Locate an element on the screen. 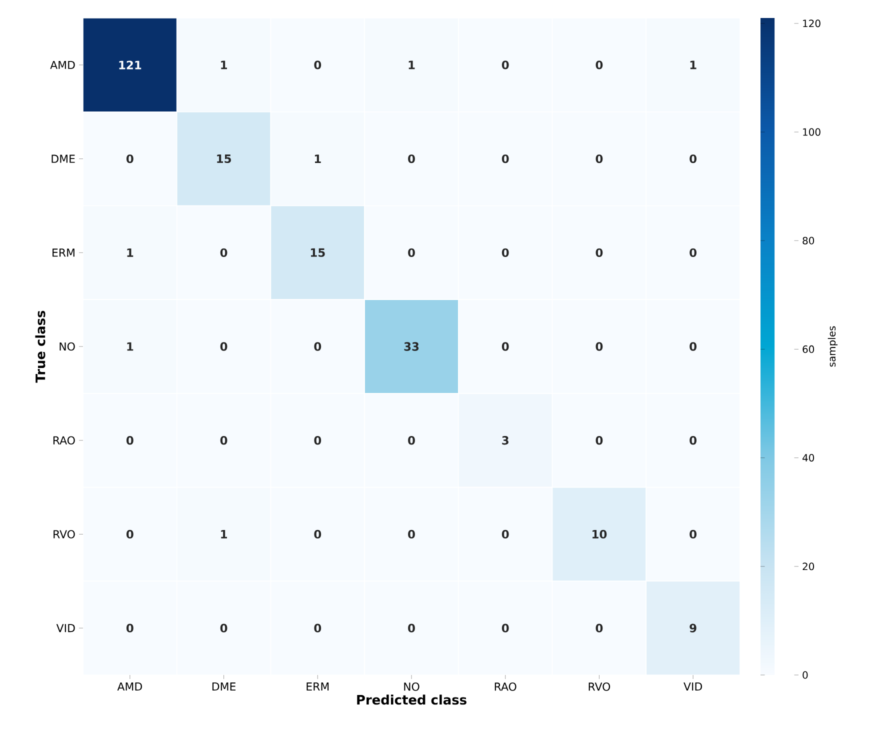  x-tick-label: AMD is located at coordinates (129, 686).